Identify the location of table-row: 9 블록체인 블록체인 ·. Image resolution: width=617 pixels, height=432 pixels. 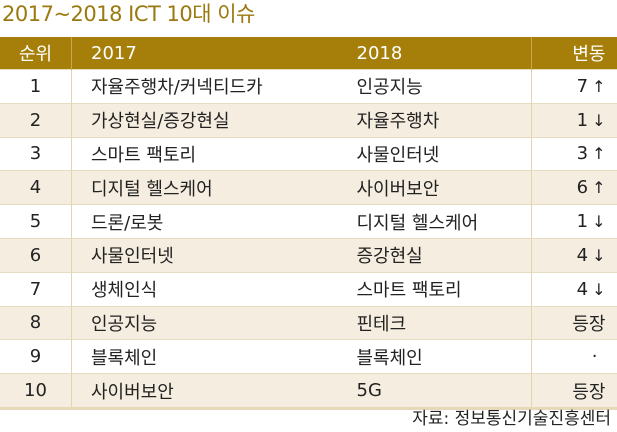
(308, 356).